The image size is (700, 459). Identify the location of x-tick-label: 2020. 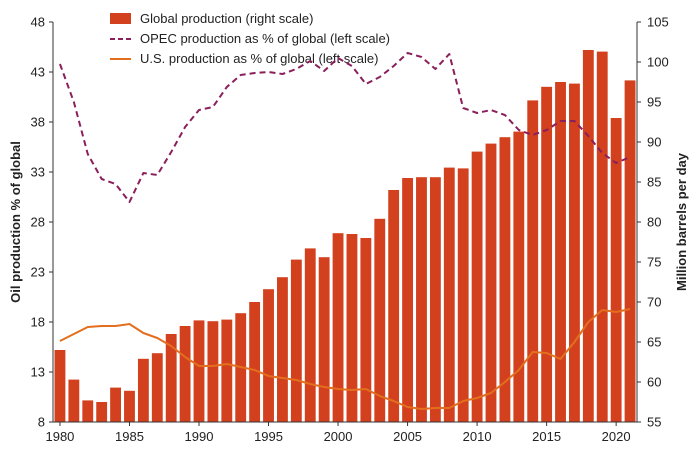
(616, 436).